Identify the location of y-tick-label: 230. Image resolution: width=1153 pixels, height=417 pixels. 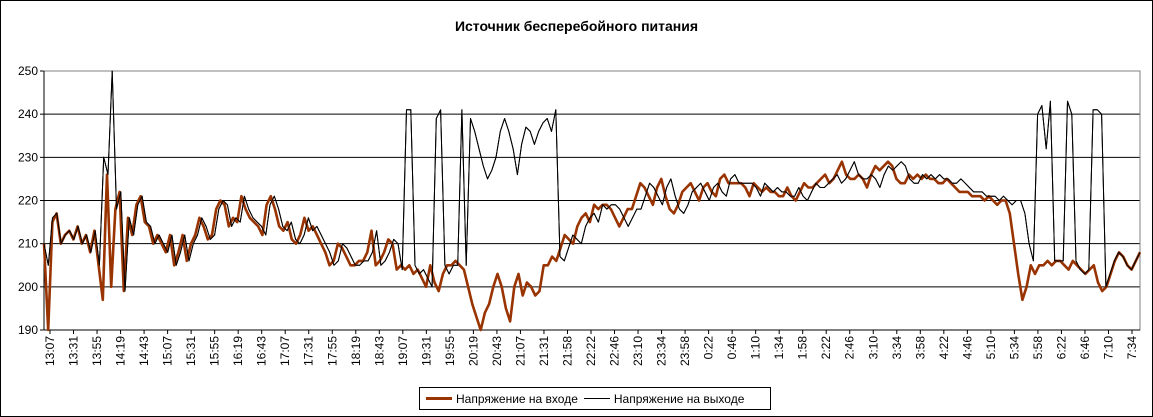
(28, 157).